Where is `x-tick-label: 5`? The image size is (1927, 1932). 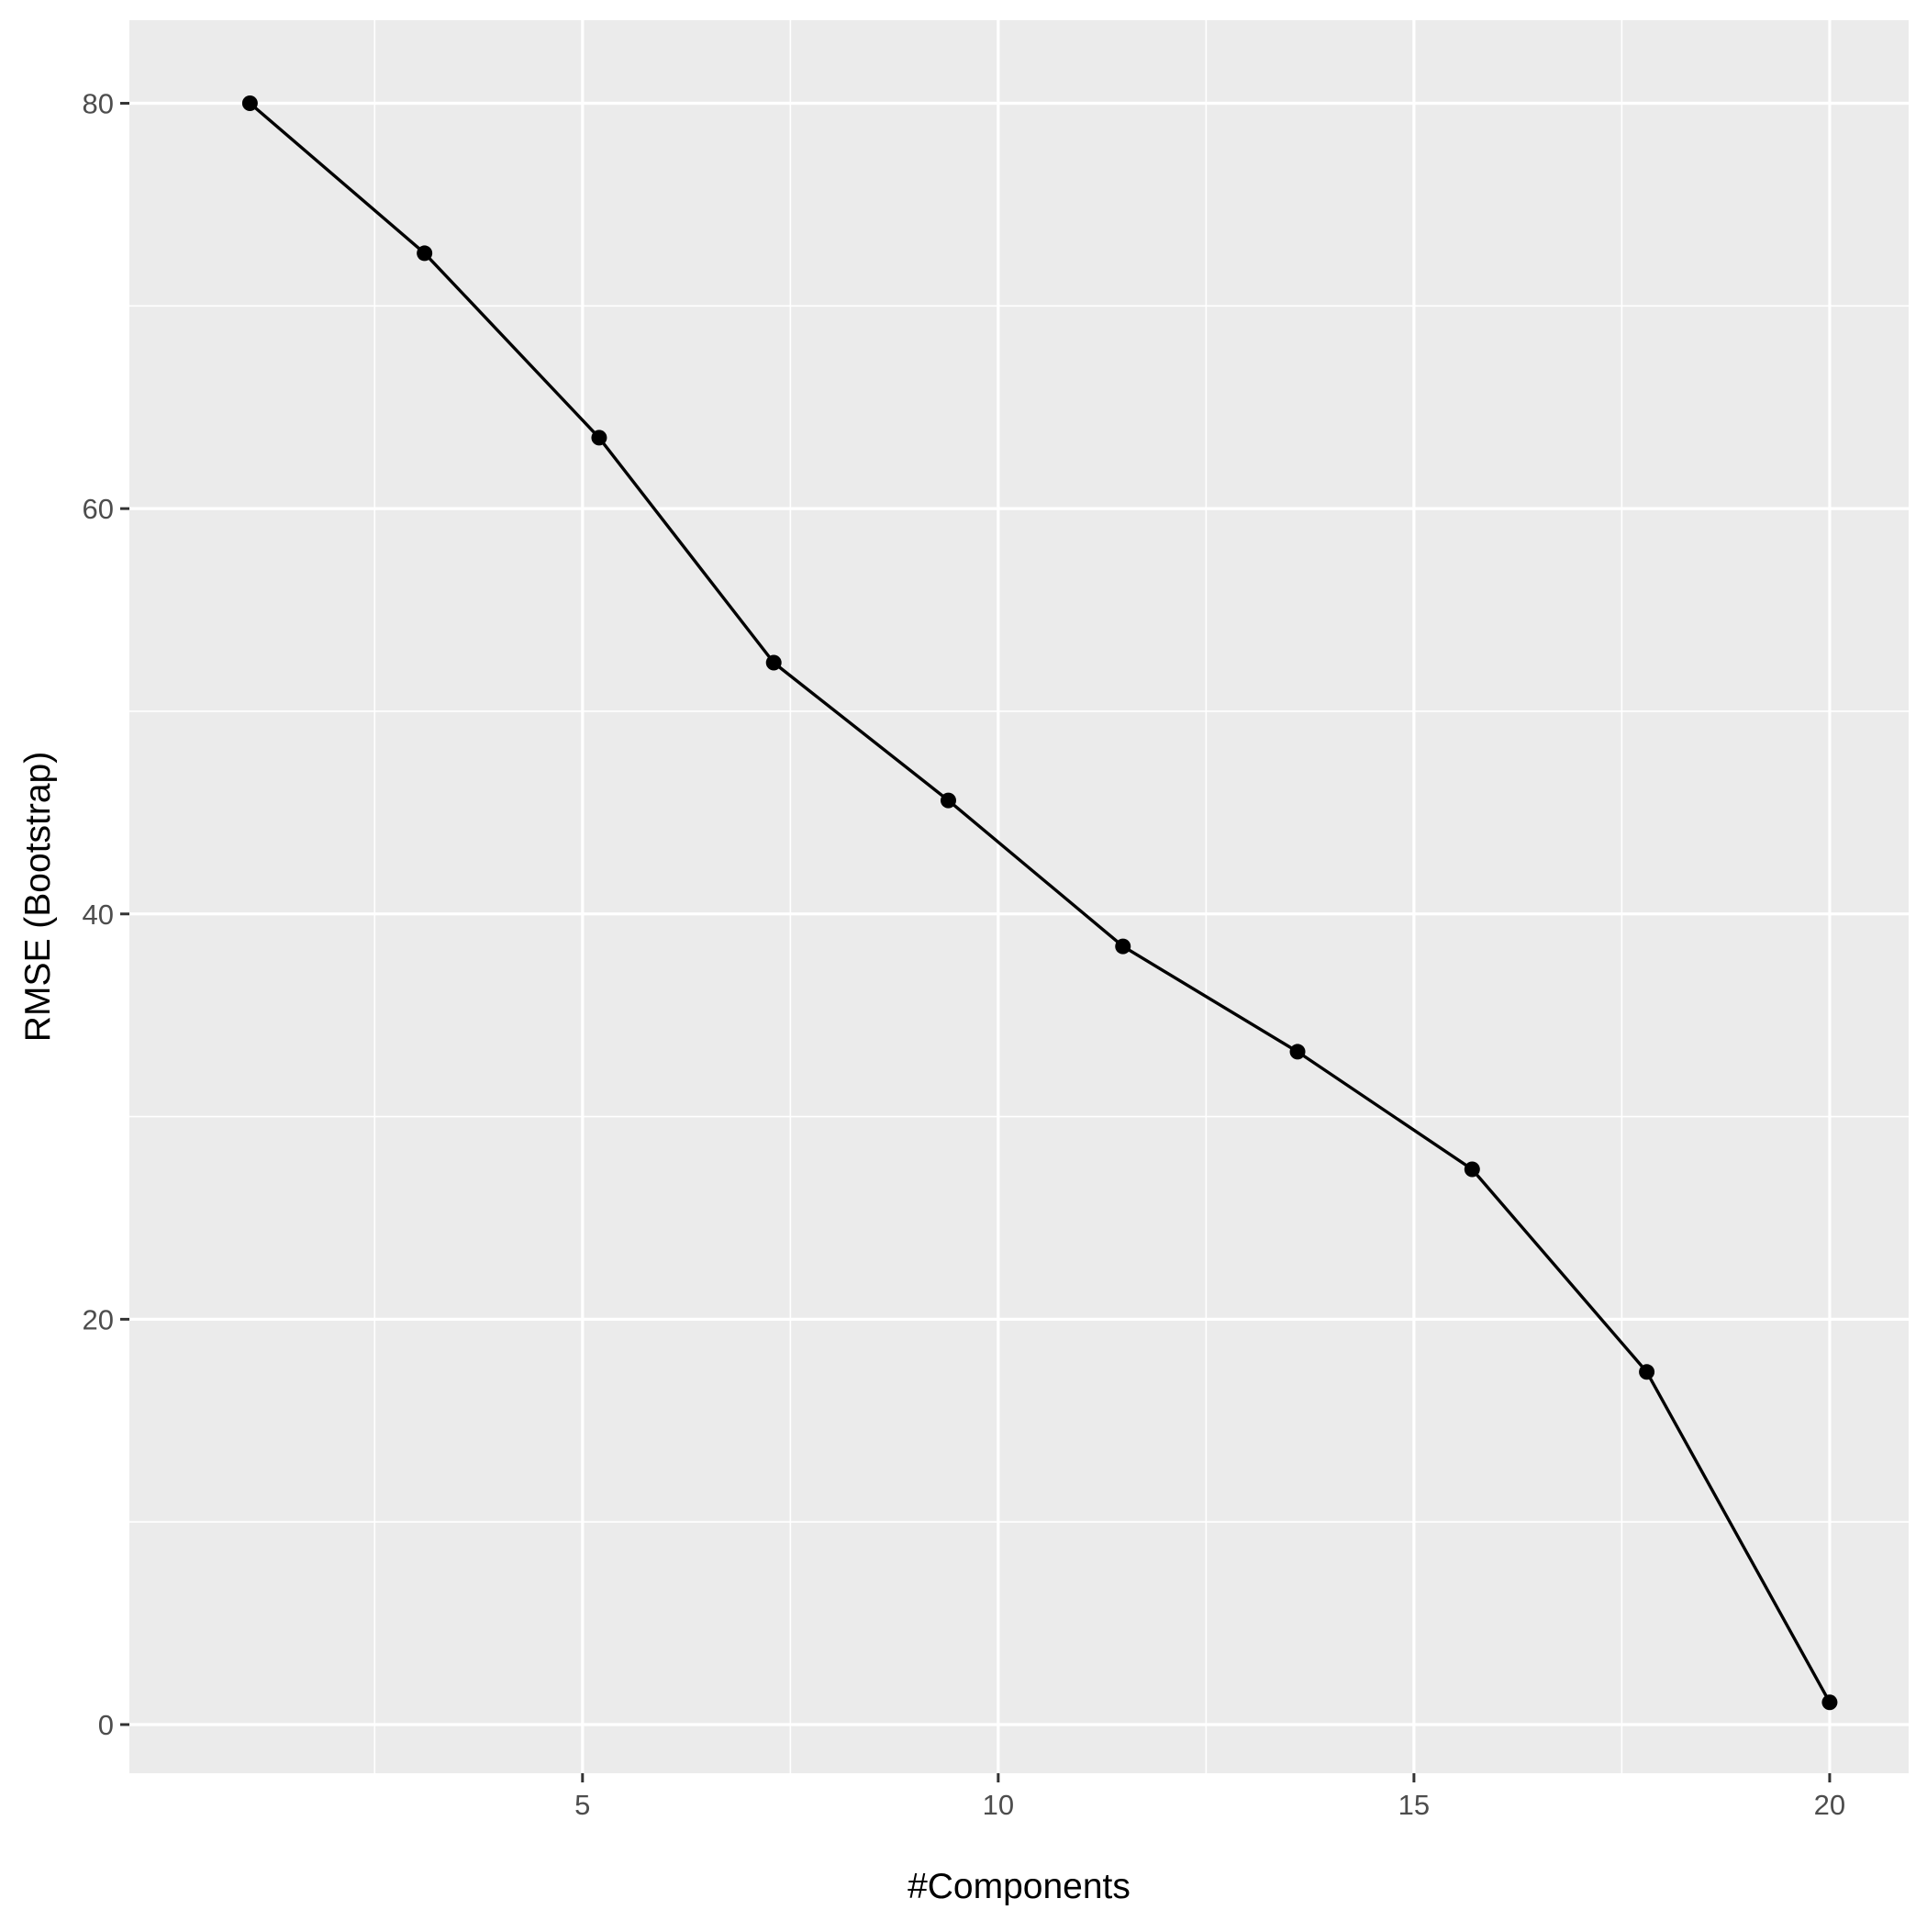
x-tick-label: 5 is located at coordinates (582, 1805).